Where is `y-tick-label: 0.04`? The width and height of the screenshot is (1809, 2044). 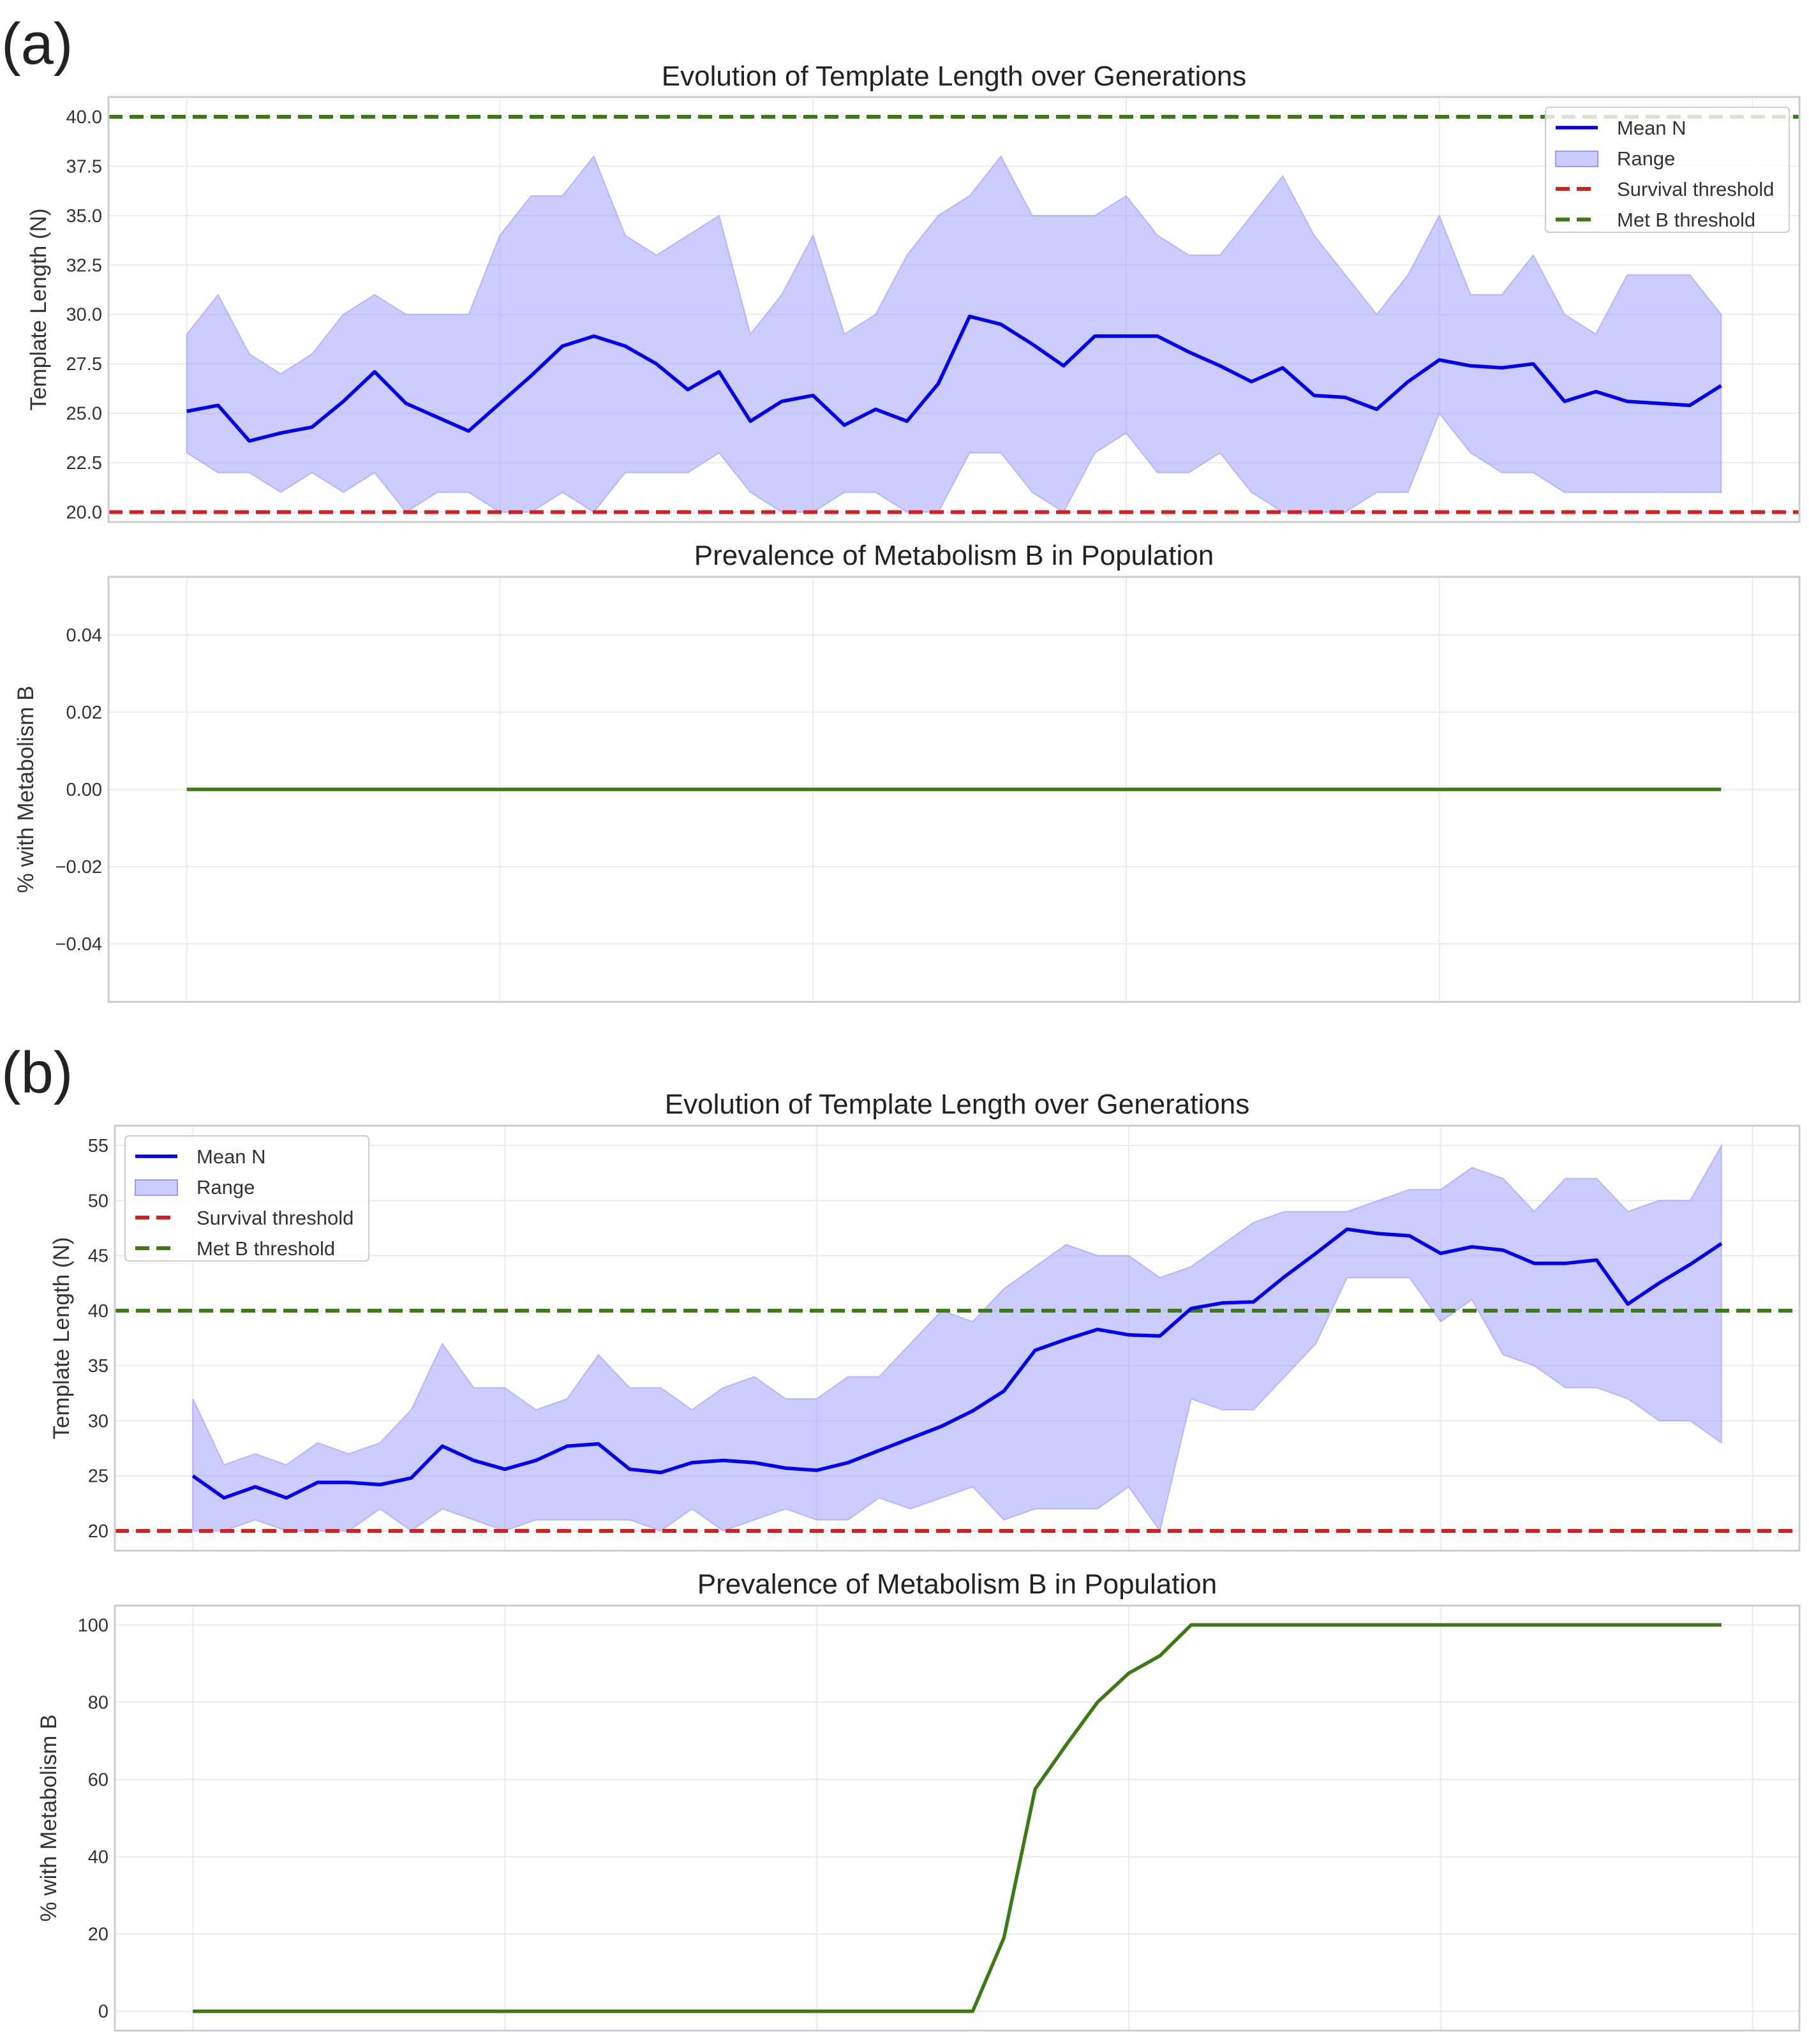
y-tick-label: 0.04 is located at coordinates (84, 636).